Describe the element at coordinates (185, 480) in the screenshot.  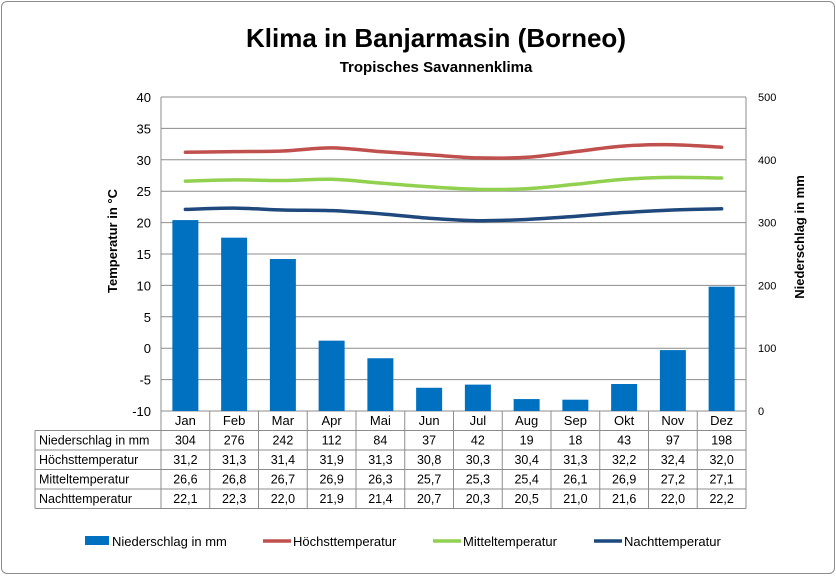
I see `table-cell: 26,6` at that location.